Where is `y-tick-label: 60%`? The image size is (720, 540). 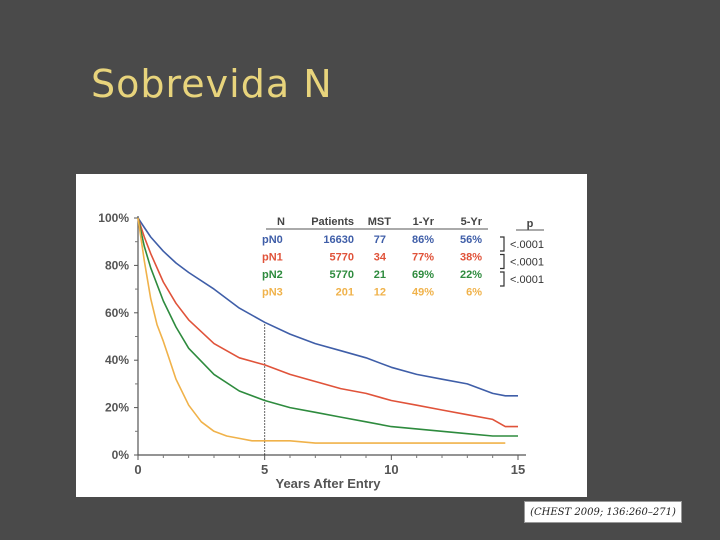
y-tick-label: 60% is located at coordinates (117, 313).